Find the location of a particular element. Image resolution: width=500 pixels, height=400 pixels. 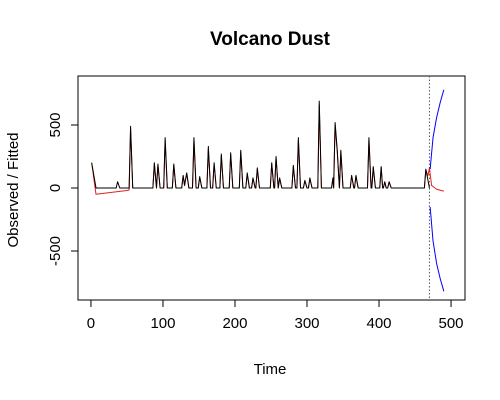

y-tick-label: -500 is located at coordinates (55, 251).